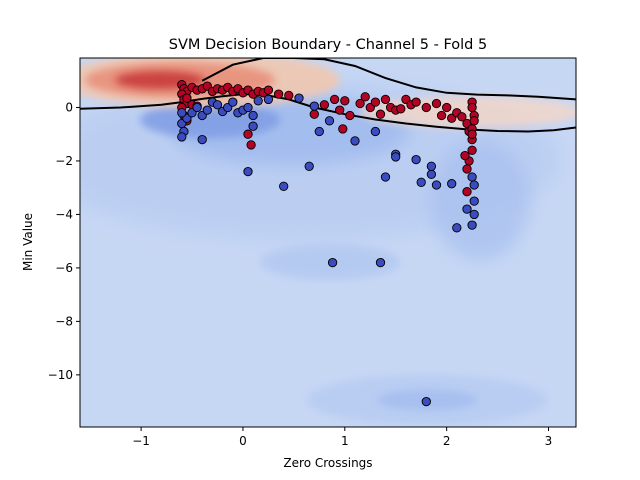 Image resolution: width=640 pixels, height=480 pixels. What do you see at coordinates (60, 375) in the screenshot?
I see `y-tick-label: −10` at bounding box center [60, 375].